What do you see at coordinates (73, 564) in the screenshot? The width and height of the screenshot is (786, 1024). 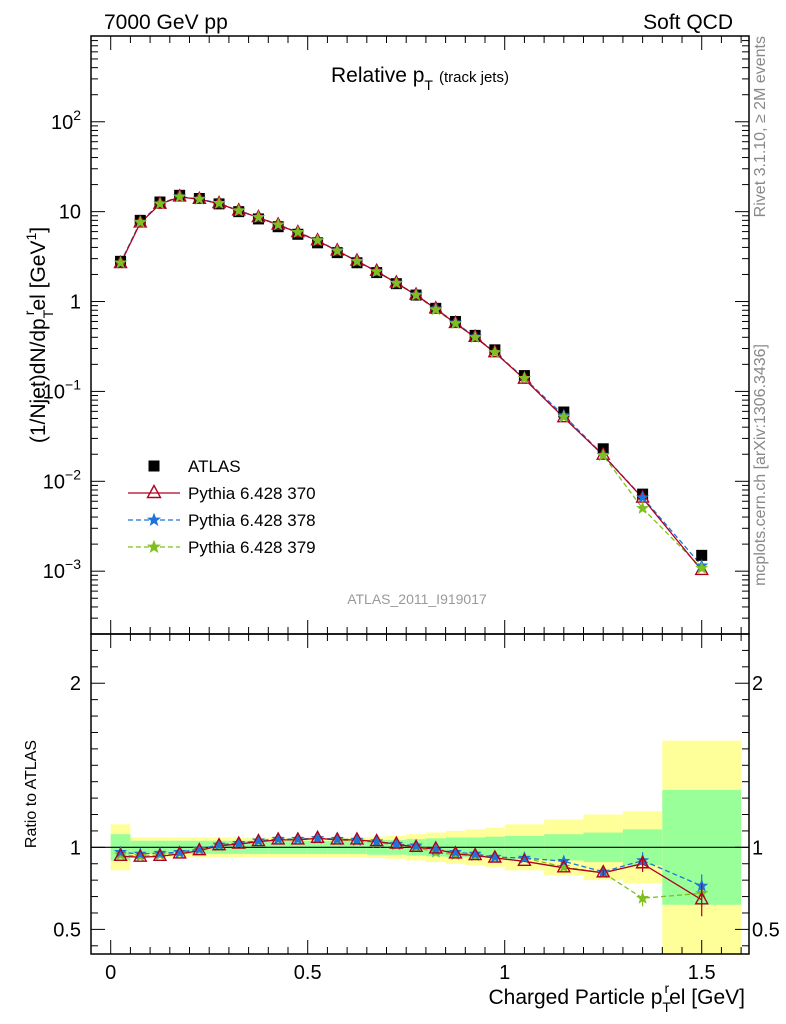 I see `y-tick-label-exp: −3` at bounding box center [73, 564].